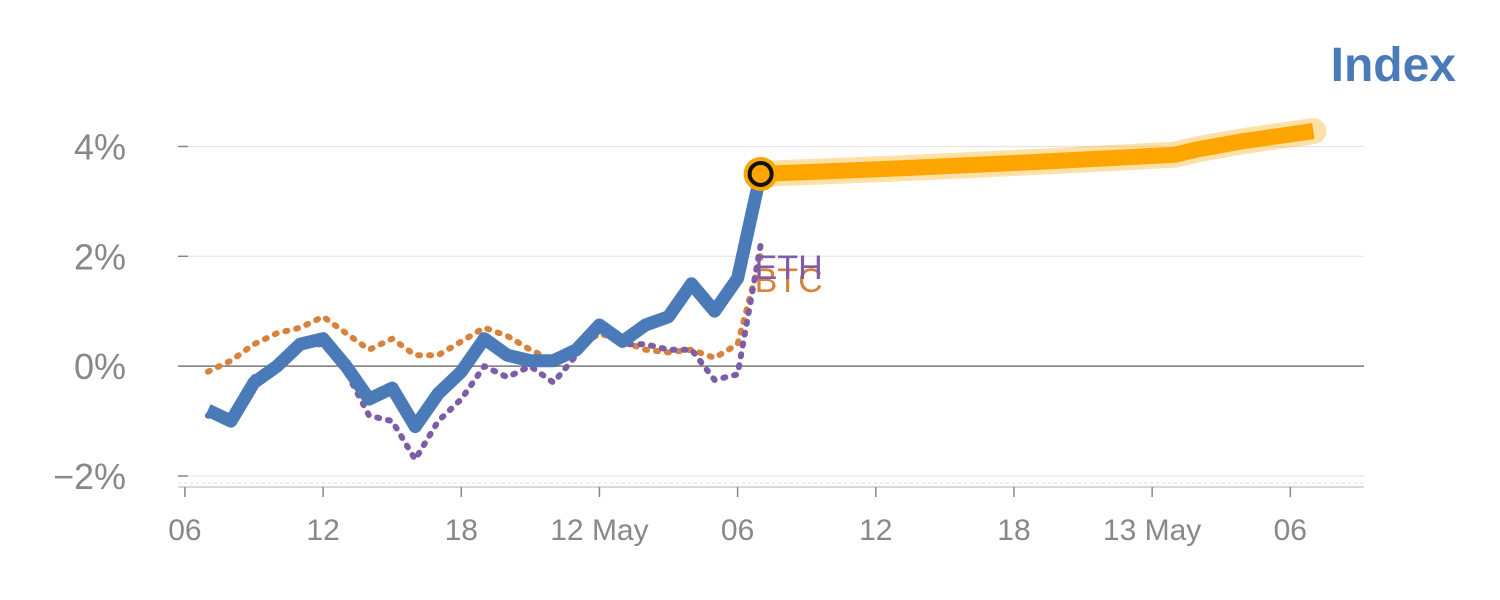  Describe the element at coordinates (766, 514) in the screenshot. I see `x-axis: 06 12 18 12 May 06 12 18 13 May 06` at that location.